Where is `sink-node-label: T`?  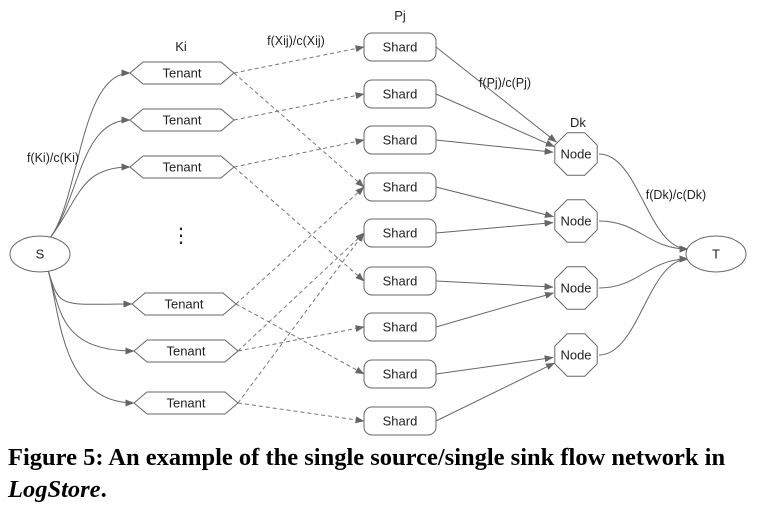 sink-node-label: T is located at coordinates (716, 254).